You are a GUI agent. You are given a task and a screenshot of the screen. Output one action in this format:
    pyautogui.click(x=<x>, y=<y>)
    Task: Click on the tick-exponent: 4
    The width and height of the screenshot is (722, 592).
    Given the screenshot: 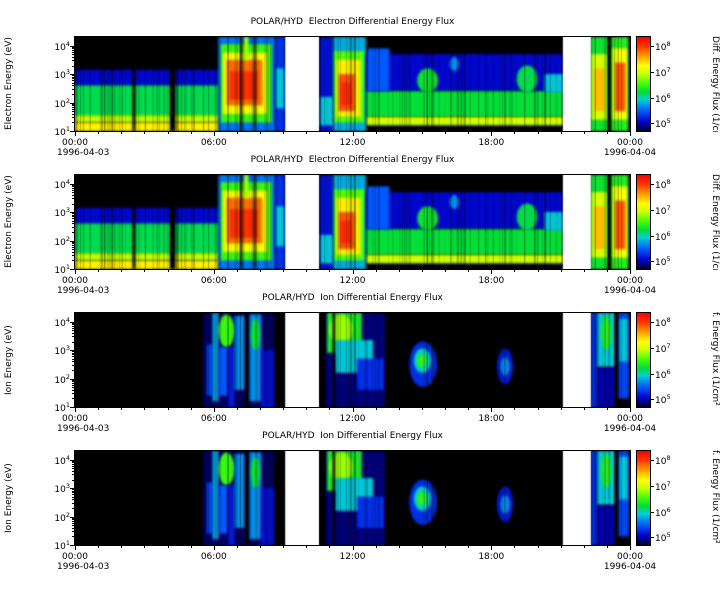 What is the action you would take?
    pyautogui.click(x=67, y=457)
    